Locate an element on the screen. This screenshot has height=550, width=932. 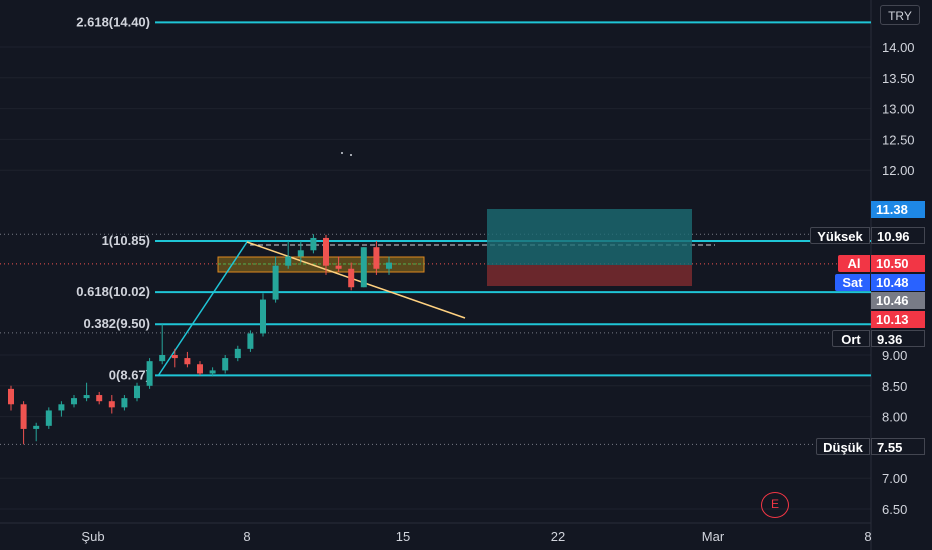
average-price-tag: 9.36 is located at coordinates (898, 338).